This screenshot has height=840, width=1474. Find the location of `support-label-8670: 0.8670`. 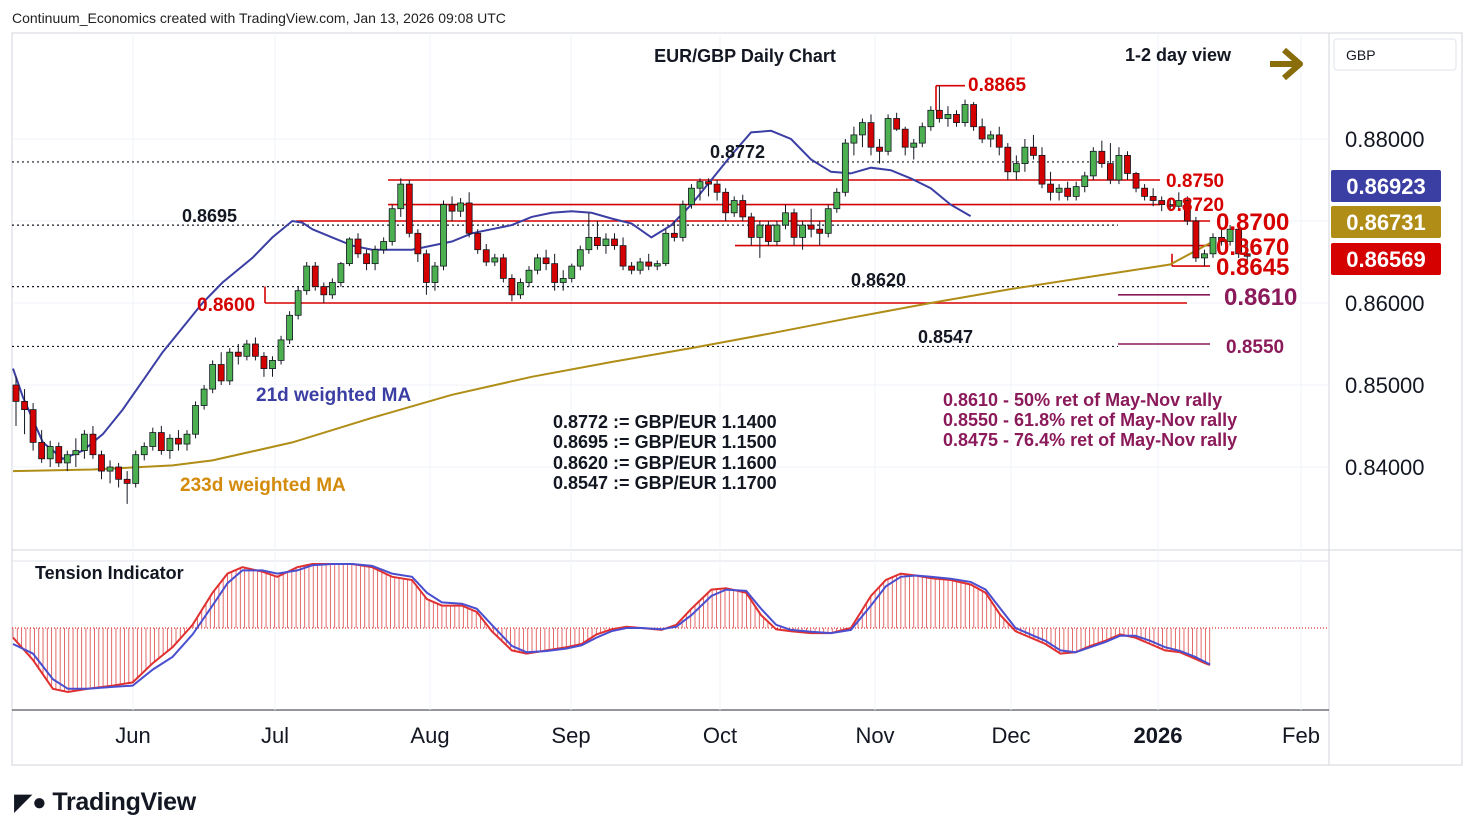

support-label-8670: 0.8670 is located at coordinates (1252, 247).